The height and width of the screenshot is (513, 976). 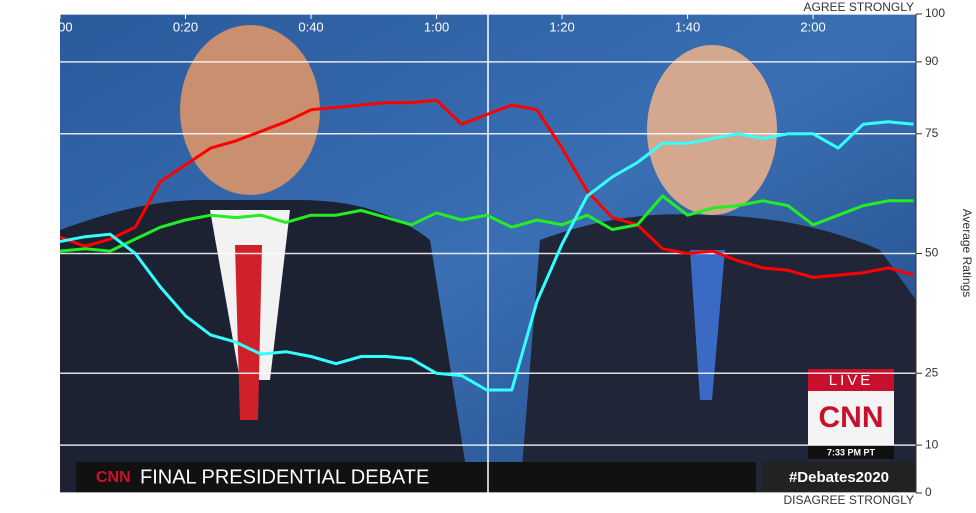 What do you see at coordinates (561, 26) in the screenshot?
I see `x-tick-label: 1:20` at bounding box center [561, 26].